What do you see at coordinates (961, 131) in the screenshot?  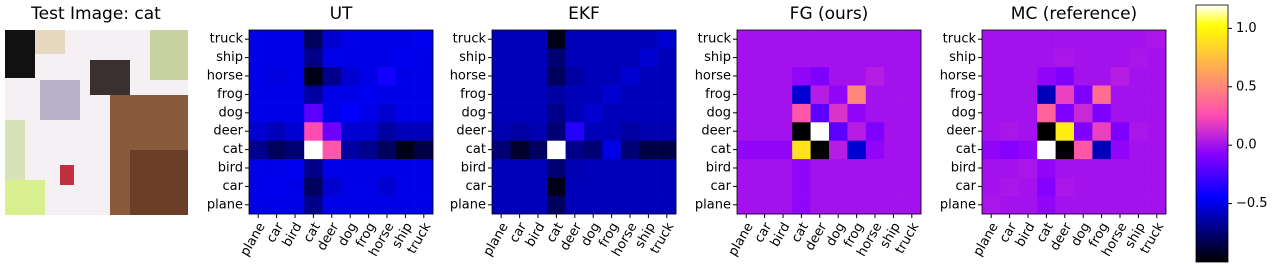 I see `y-tick-label: deer` at bounding box center [961, 131].